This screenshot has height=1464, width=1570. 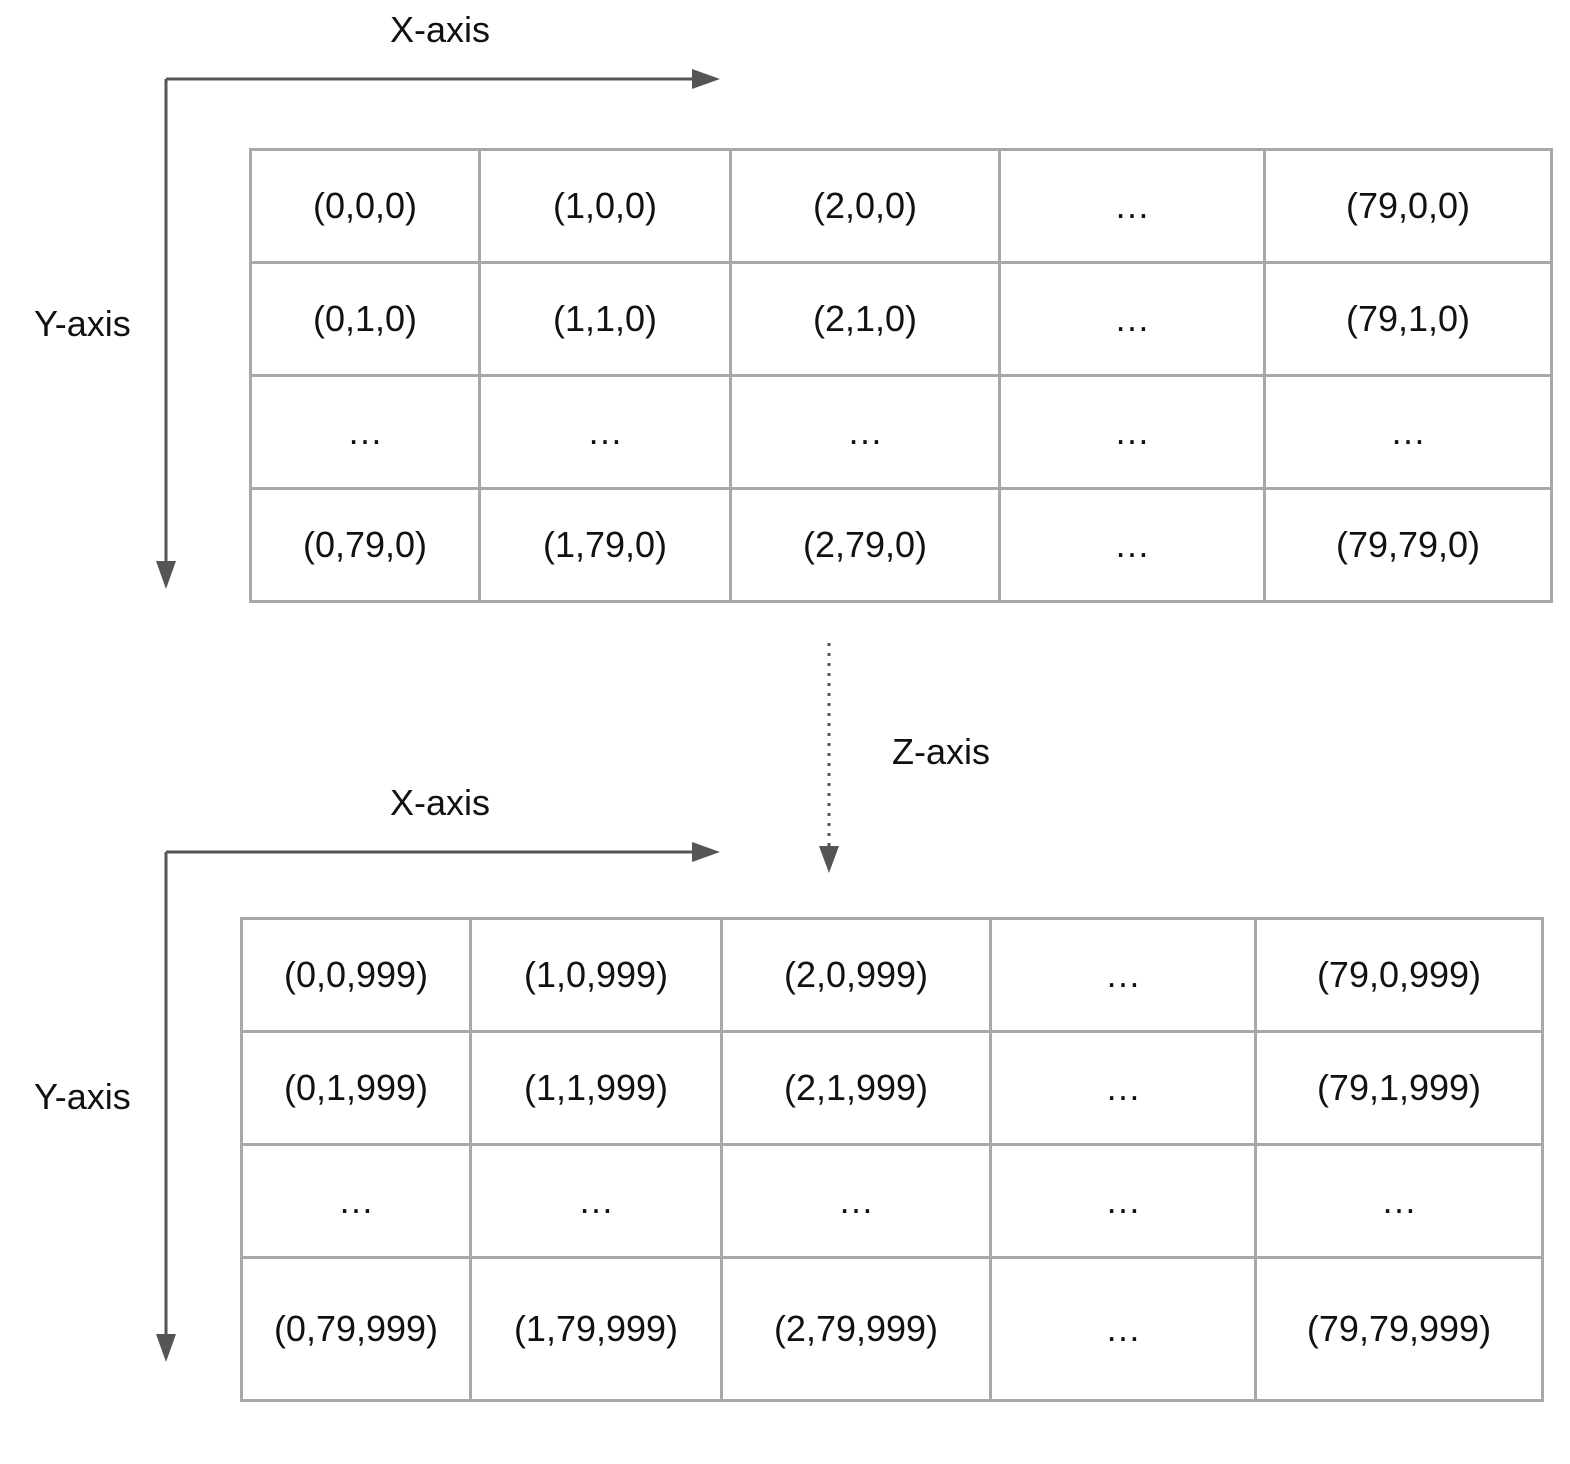 I want to click on grid-row: (0,0,0) (1,0,0) (2,0,0) … (79,0,0), so click(x=901, y=206).